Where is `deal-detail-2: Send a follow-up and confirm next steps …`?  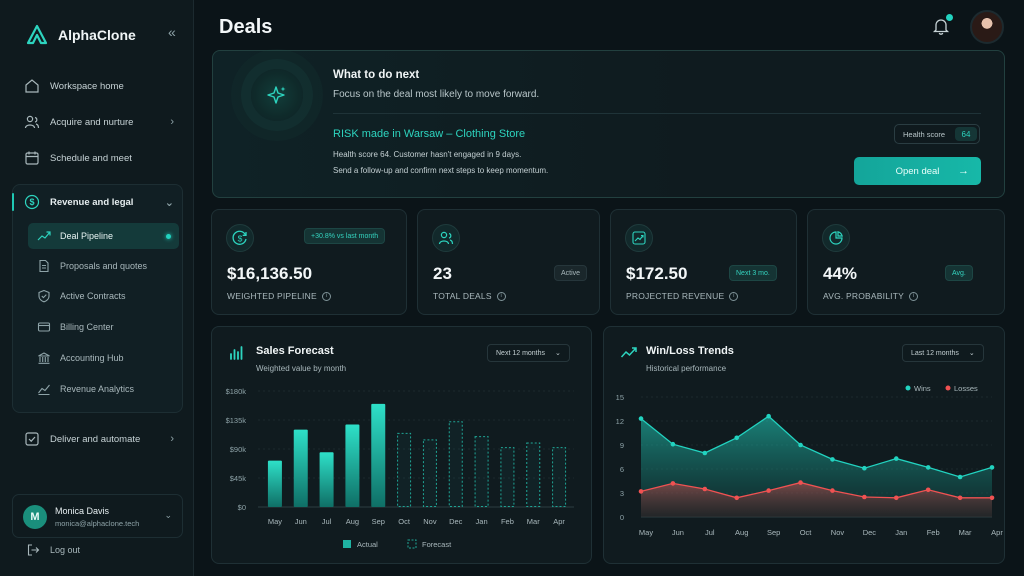 deal-detail-2: Send a follow-up and confirm next steps … is located at coordinates (441, 170).